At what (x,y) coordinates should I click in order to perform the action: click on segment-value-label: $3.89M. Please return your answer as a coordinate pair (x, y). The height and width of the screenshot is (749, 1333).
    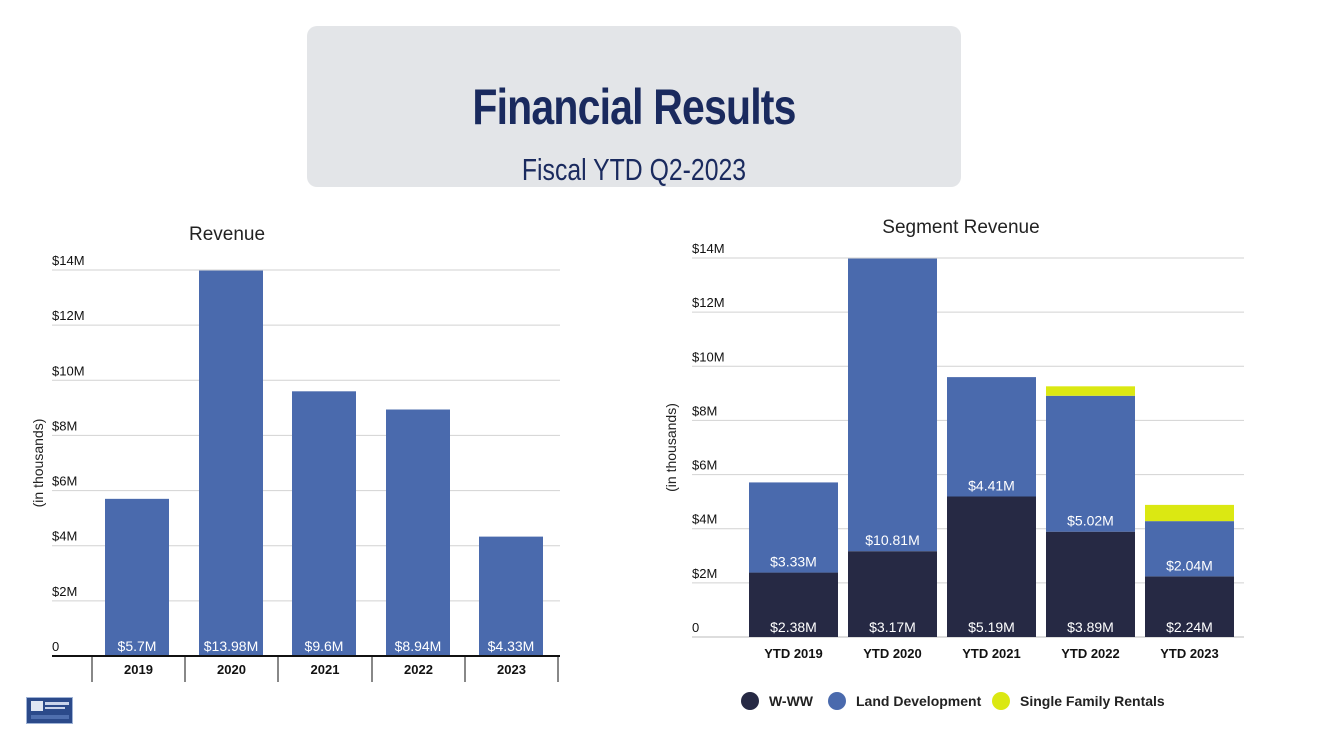
    Looking at the image, I should click on (1090, 627).